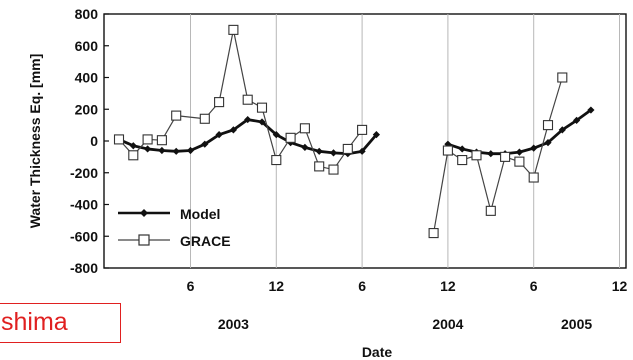  I want to click on y-axis-title: Water Thickness Eq. [mm], so click(35, 141).